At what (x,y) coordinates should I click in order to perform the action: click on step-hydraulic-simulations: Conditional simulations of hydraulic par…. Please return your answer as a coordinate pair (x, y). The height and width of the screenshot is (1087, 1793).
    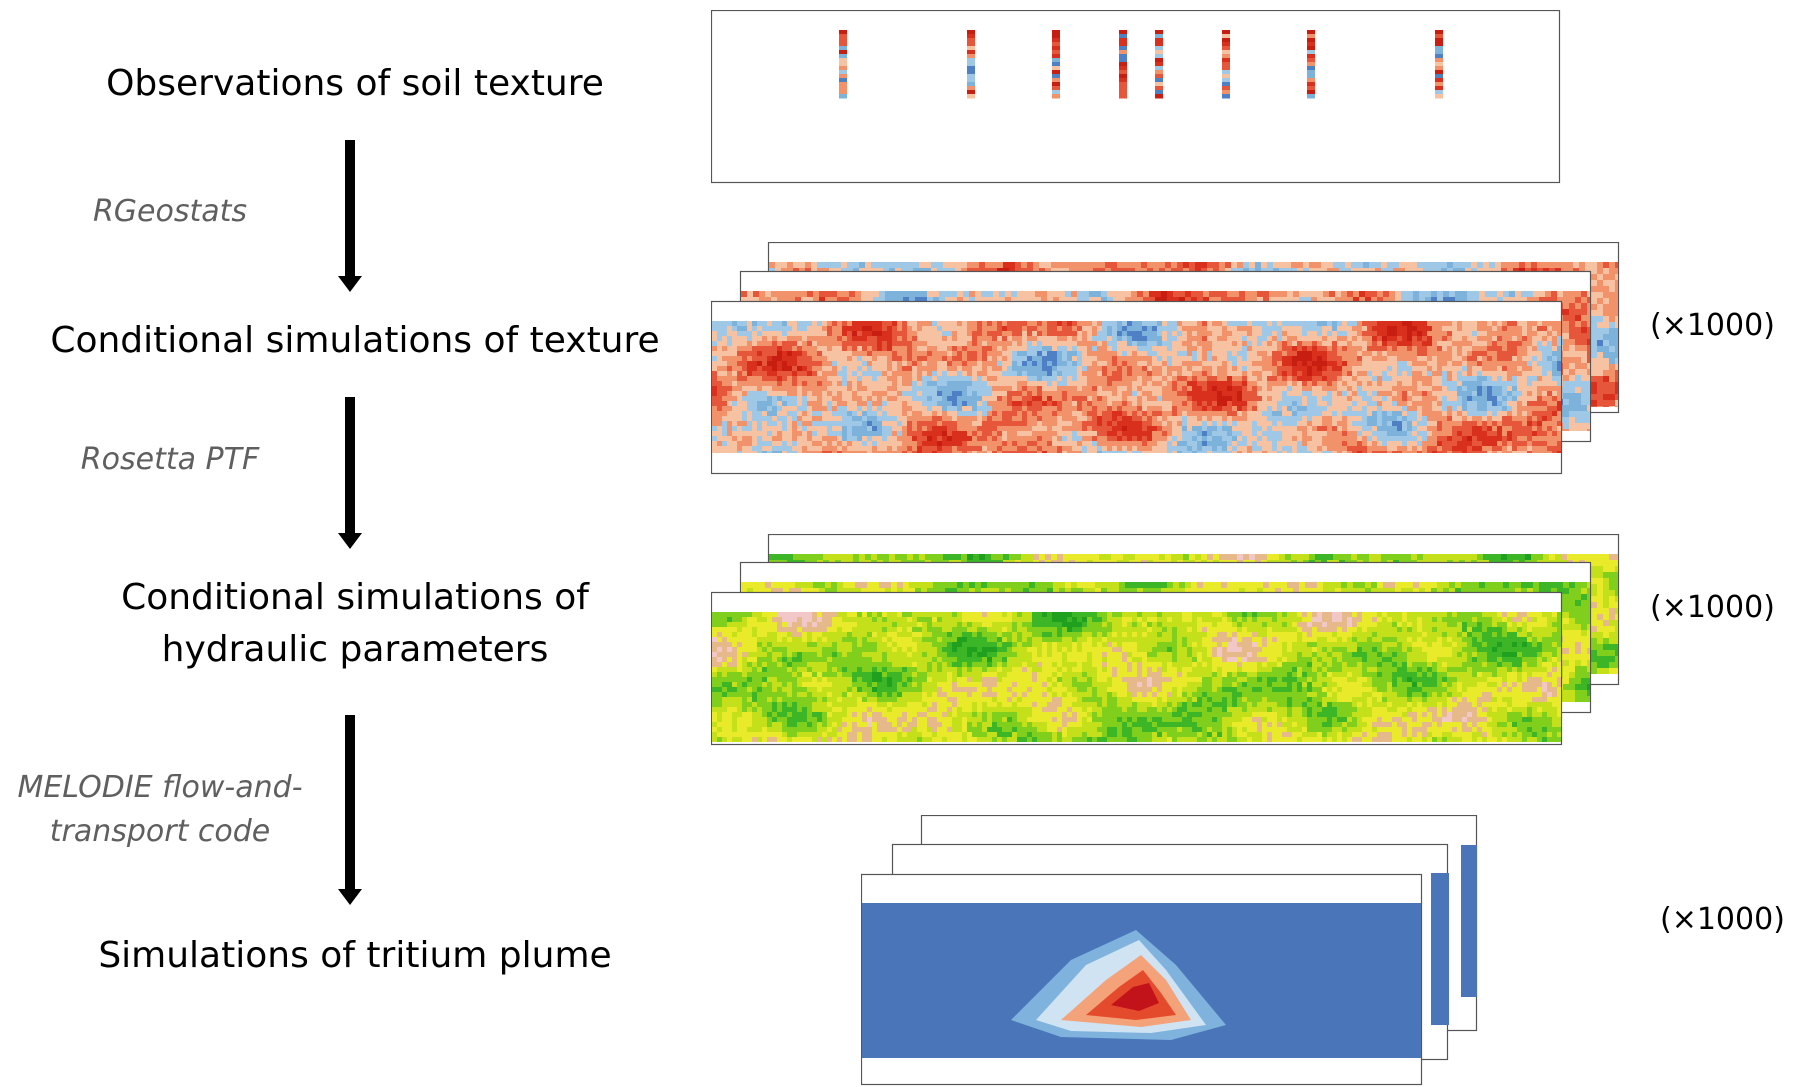
    Looking at the image, I should click on (355, 624).